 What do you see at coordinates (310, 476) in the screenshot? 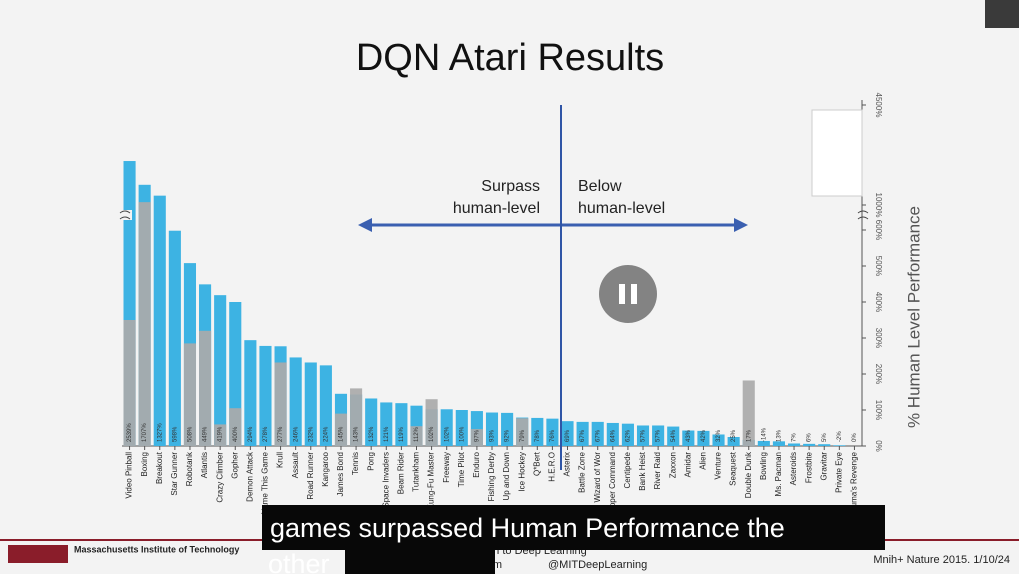
I see `x-tick-label: Road Runner` at bounding box center [310, 476].